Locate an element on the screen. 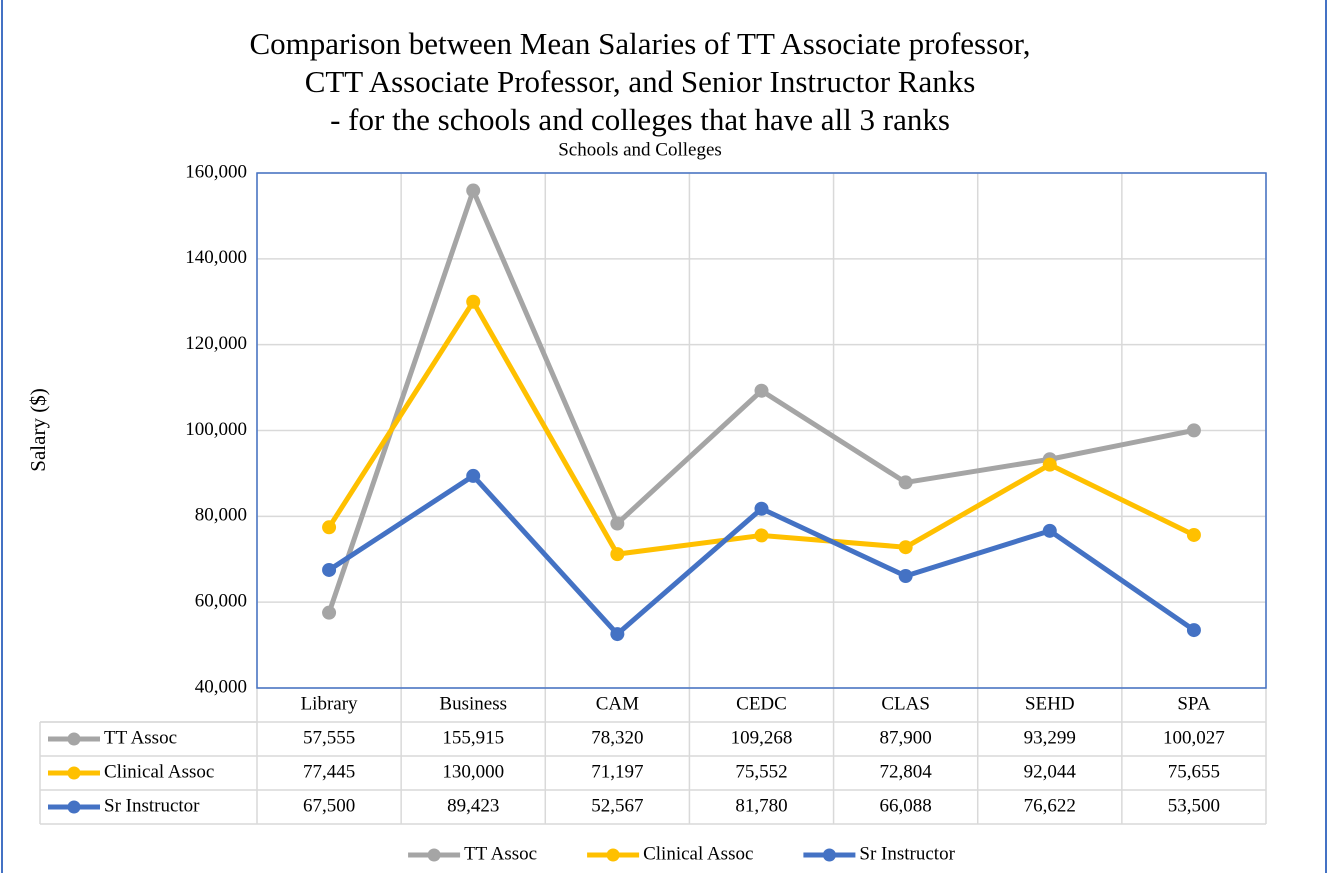 The image size is (1329, 873). y-tick-label: 160,000 is located at coordinates (216, 171).